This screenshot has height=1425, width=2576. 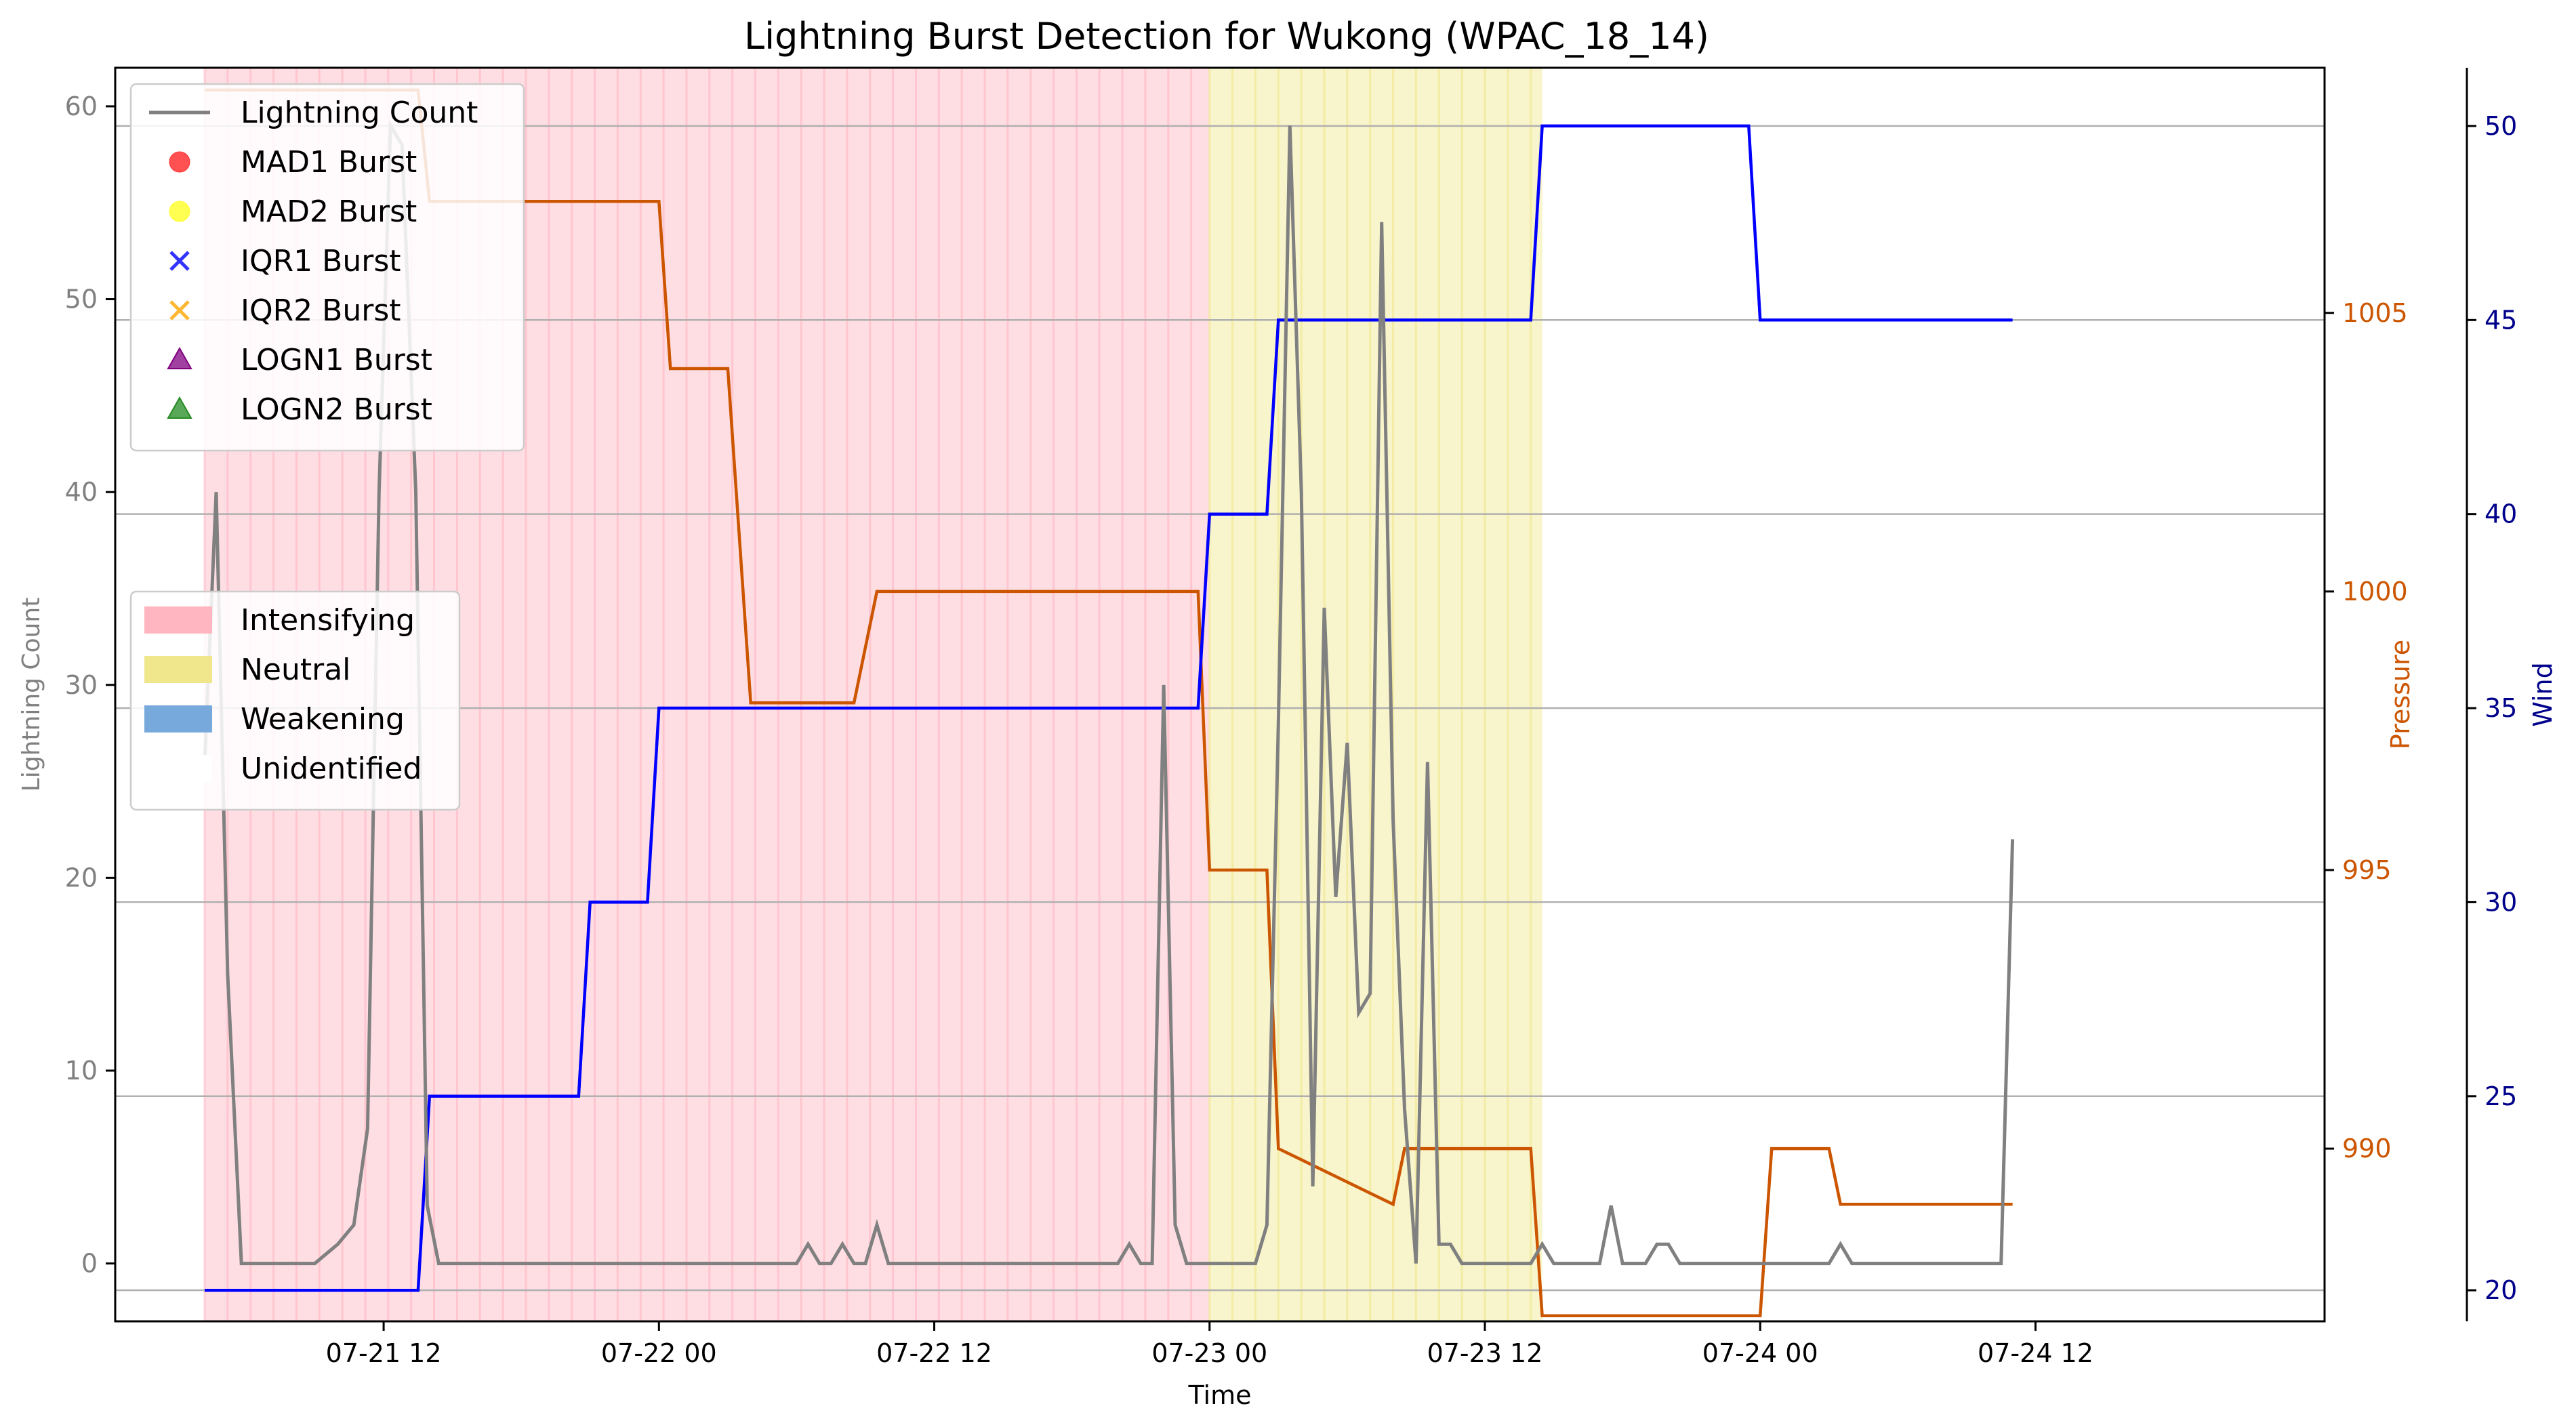 I want to click on x-tick-label: 07-23 00, so click(x=1209, y=1353).